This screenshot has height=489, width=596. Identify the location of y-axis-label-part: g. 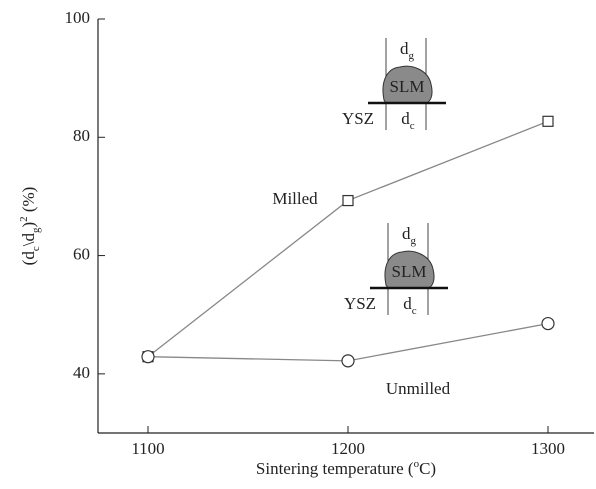
(36, 230).